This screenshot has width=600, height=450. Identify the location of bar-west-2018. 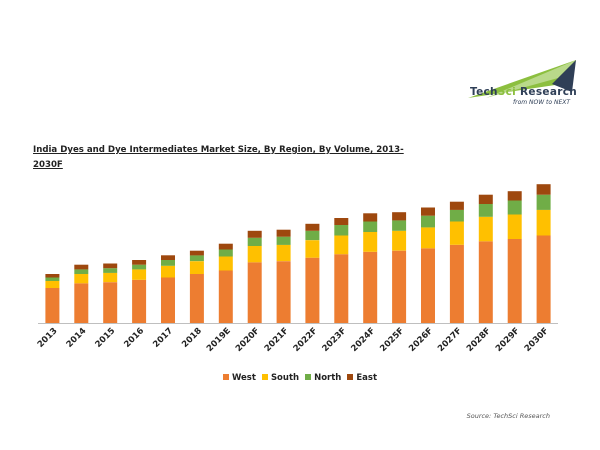
(196, 298).